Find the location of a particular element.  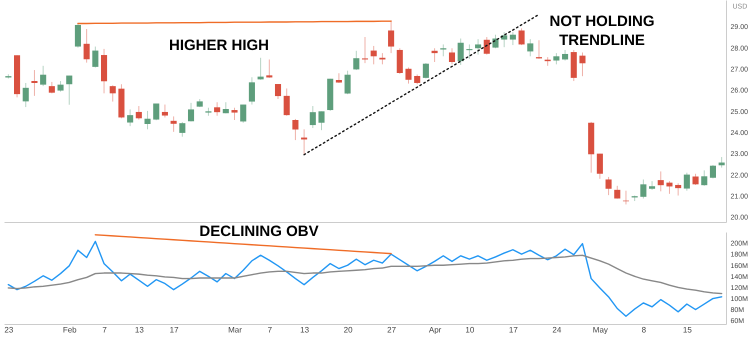

annotation: HIGHER HIGH is located at coordinates (219, 45).